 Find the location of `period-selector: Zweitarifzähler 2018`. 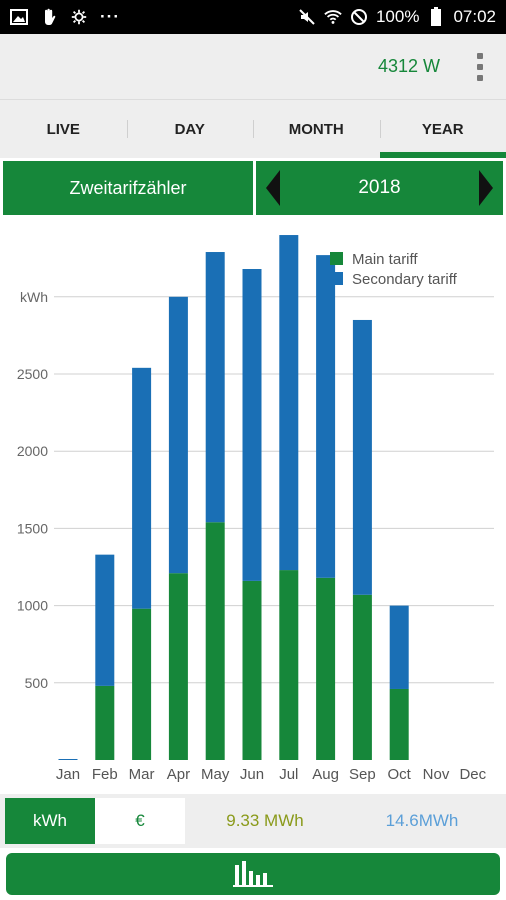

period-selector: Zweitarifzähler 2018 is located at coordinates (253, 188).